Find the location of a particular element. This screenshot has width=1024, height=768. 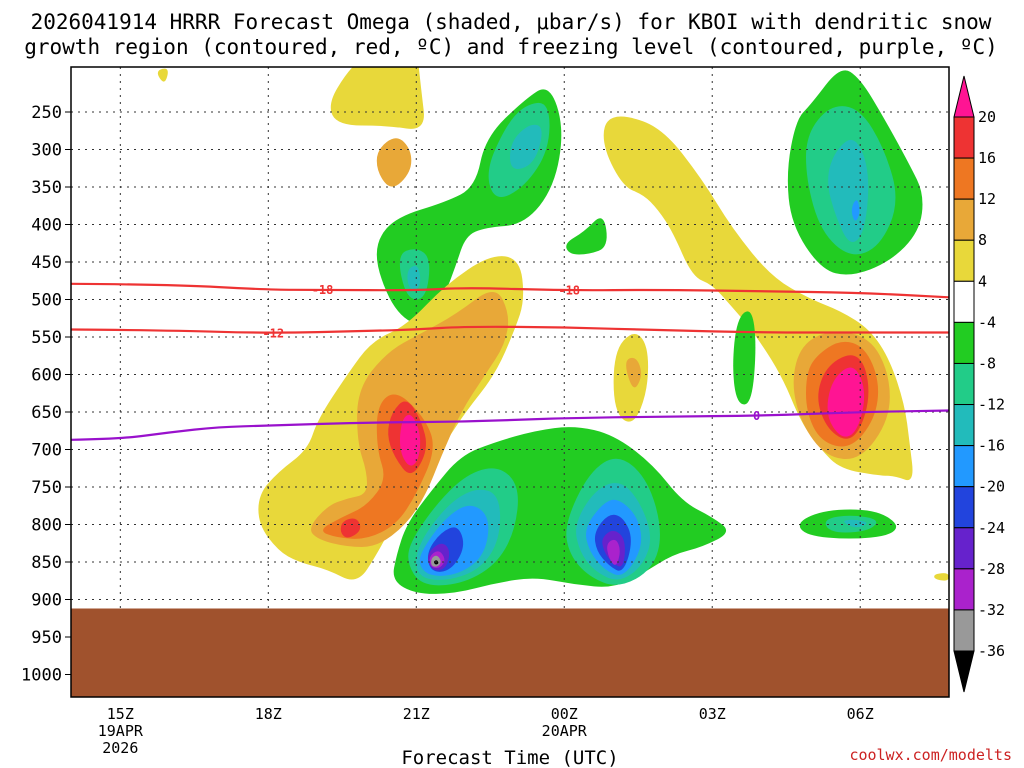

colorbar-label-7: -12 is located at coordinates (991, 405).